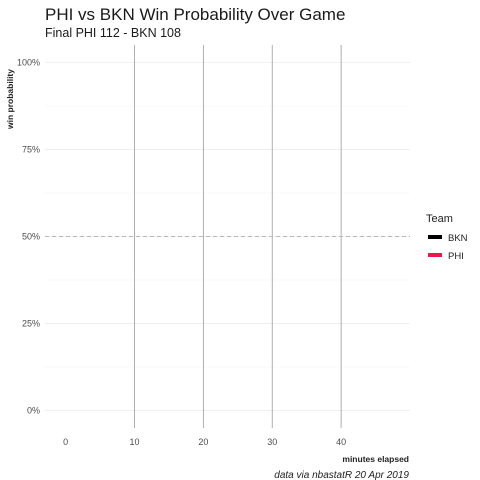  I want to click on x-axis-ticks: 0 10 20 30 40, so click(204, 442).